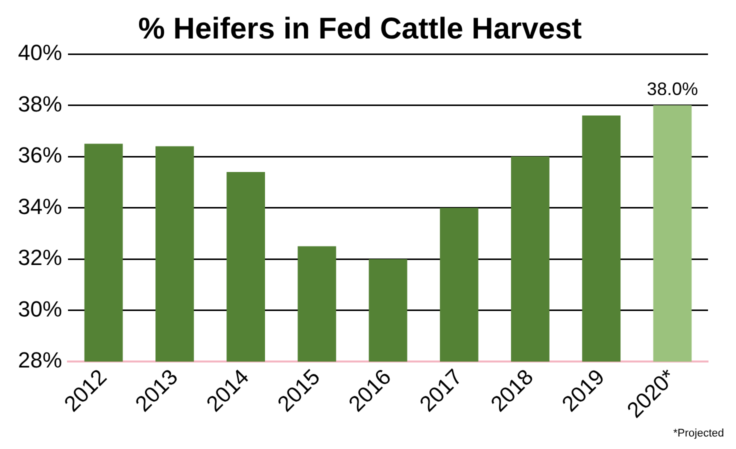 This screenshot has width=736, height=449. Describe the element at coordinates (40, 360) in the screenshot. I see `y-tick-label: 28%` at that location.